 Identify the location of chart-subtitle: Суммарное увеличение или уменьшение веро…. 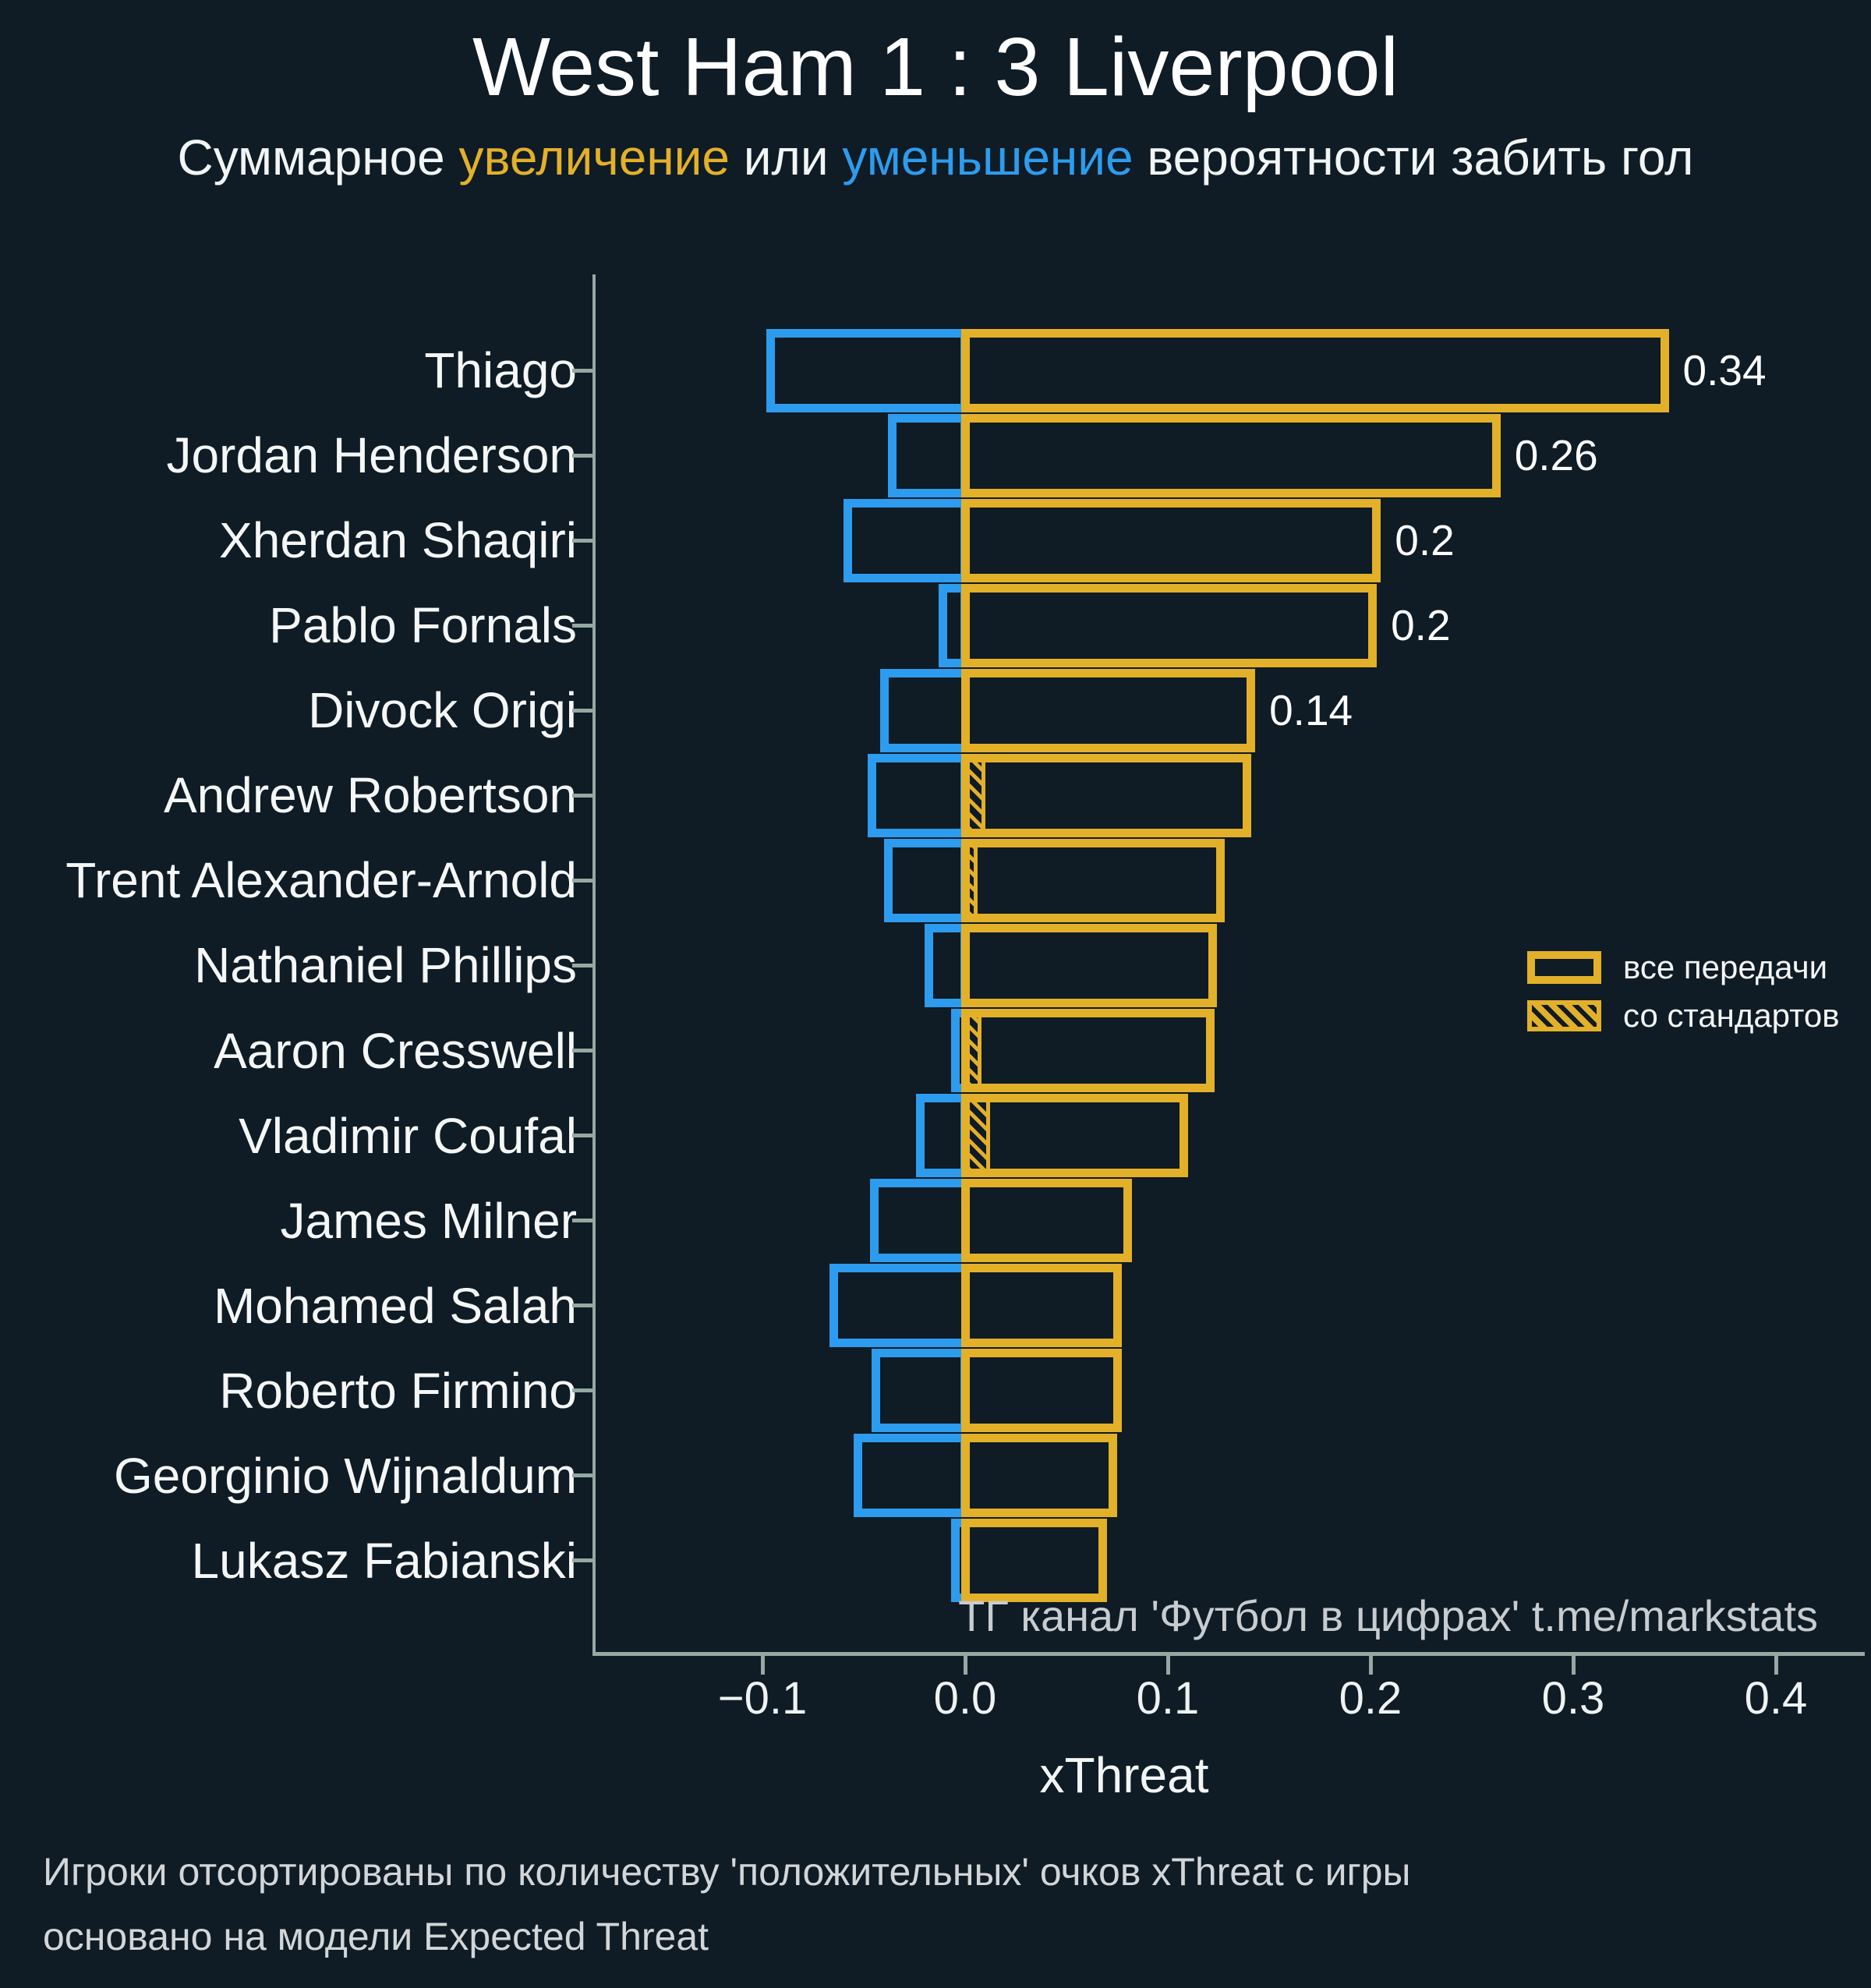
(935, 158).